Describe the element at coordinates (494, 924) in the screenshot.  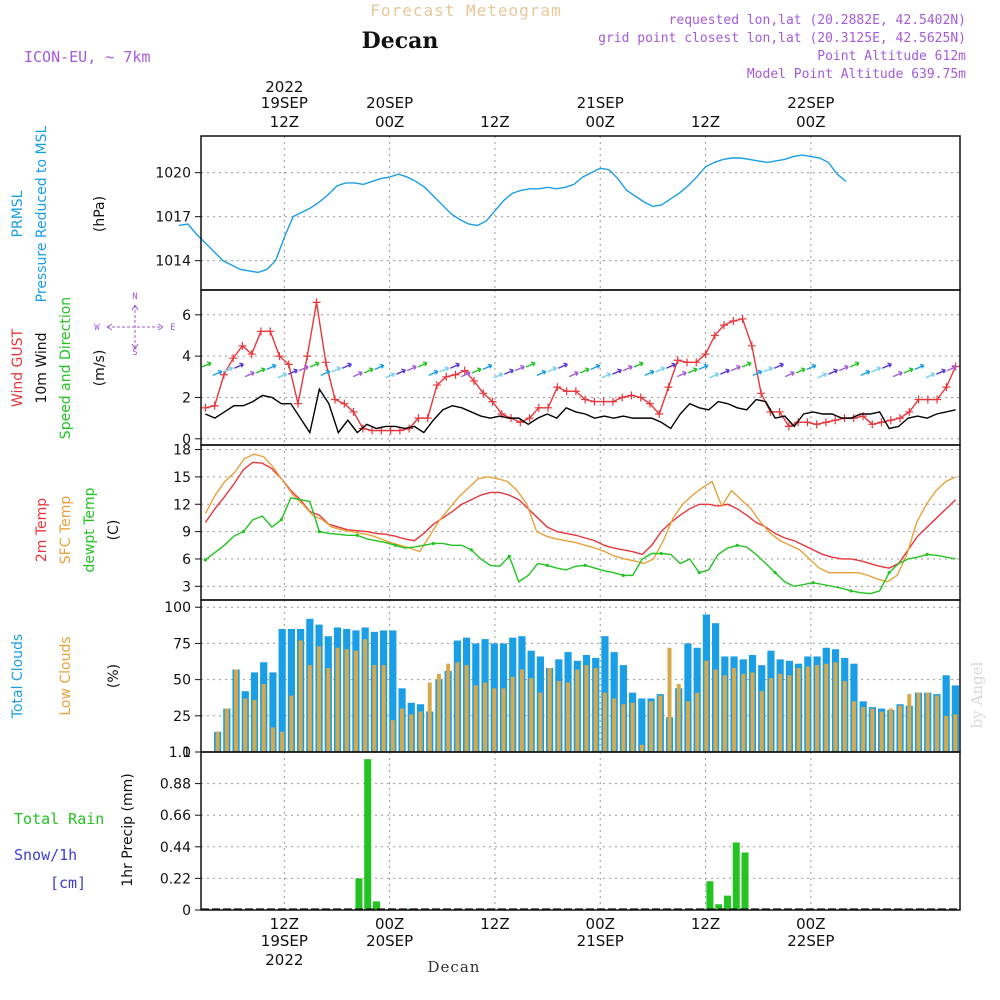
I see `bottom-time-label: 12Z` at that location.